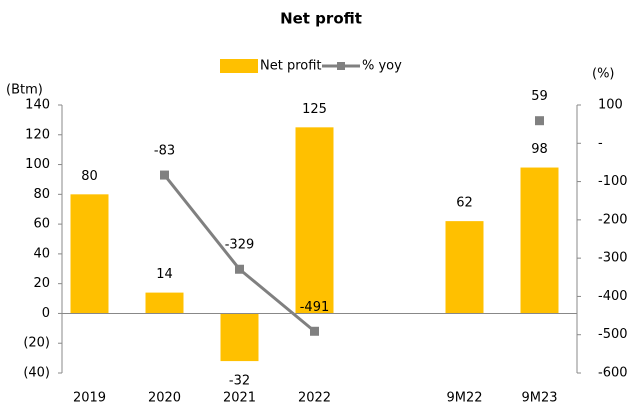 Image resolution: width=643 pixels, height=410 pixels. What do you see at coordinates (37, 134) in the screenshot?
I see `y-tick-label: 120` at bounding box center [37, 134].